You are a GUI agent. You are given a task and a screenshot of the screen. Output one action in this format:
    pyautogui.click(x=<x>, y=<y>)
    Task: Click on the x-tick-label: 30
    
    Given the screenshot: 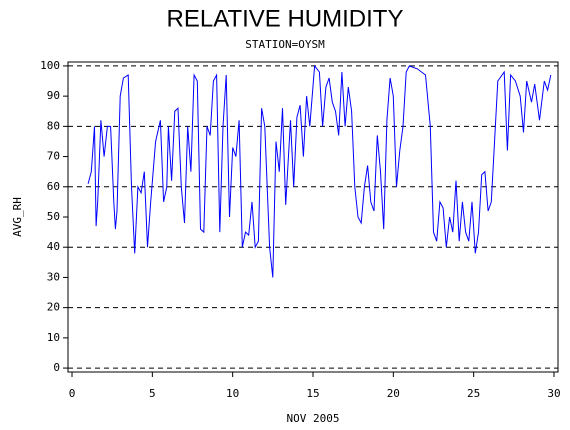 What is the action you would take?
    pyautogui.click(x=553, y=393)
    